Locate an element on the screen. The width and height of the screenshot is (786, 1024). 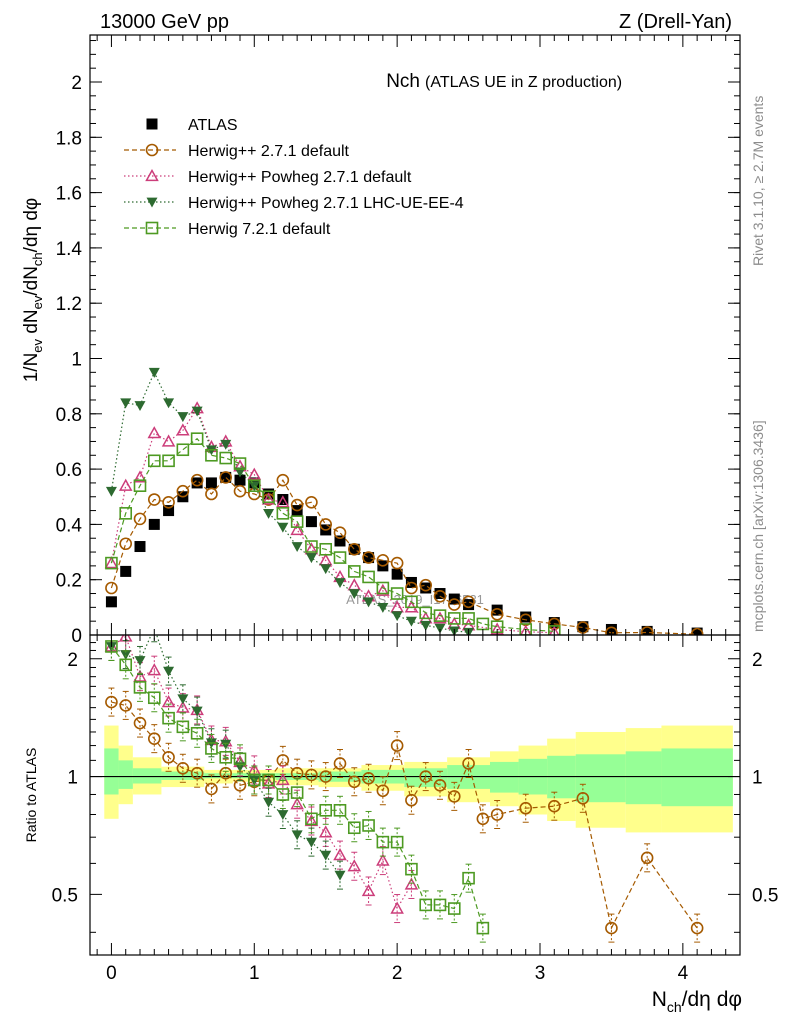
plot-title: Nch is located at coordinates (403, 81).